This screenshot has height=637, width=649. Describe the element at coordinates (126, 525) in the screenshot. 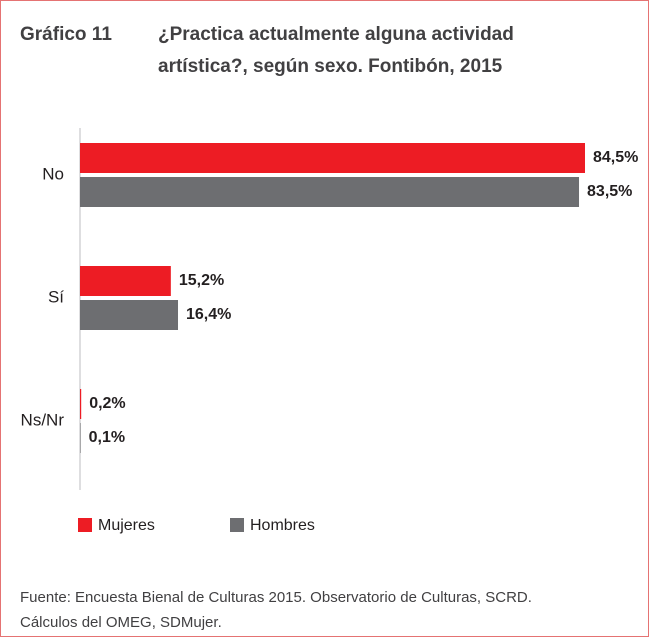

I see `legend-label: Mujeres` at that location.